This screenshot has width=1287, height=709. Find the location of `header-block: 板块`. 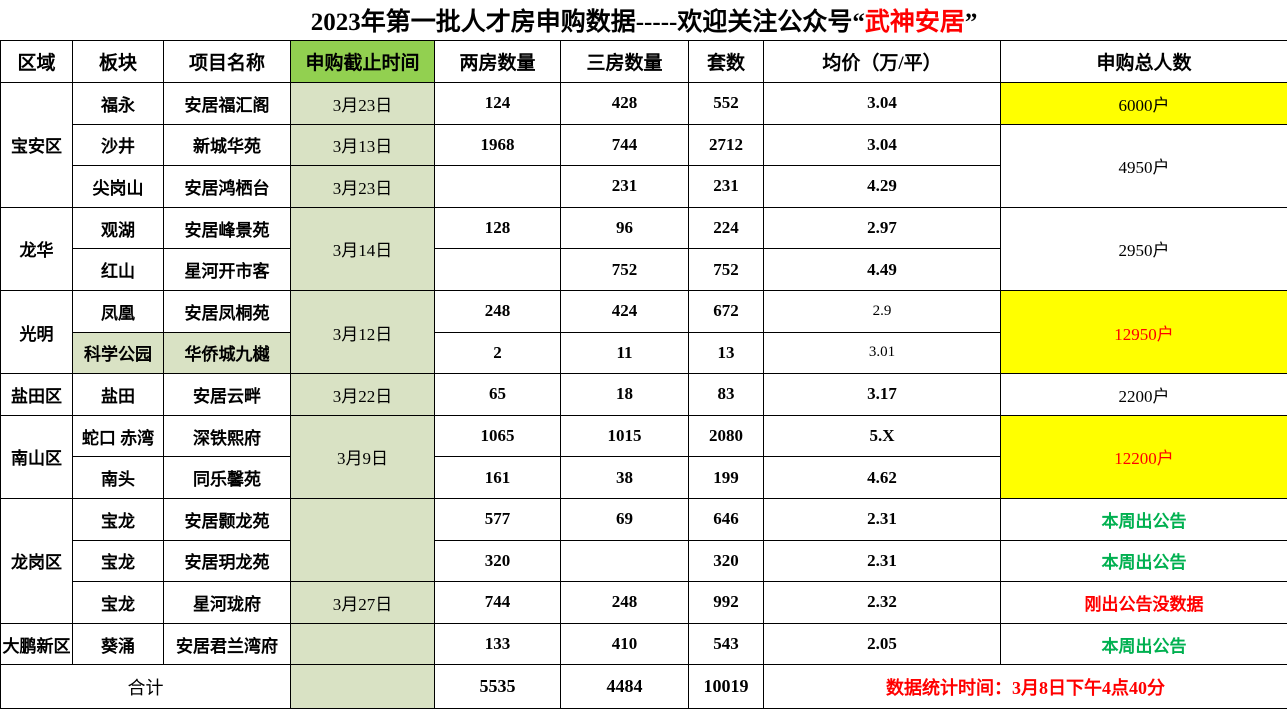

header-block: 板块 is located at coordinates (118, 62).